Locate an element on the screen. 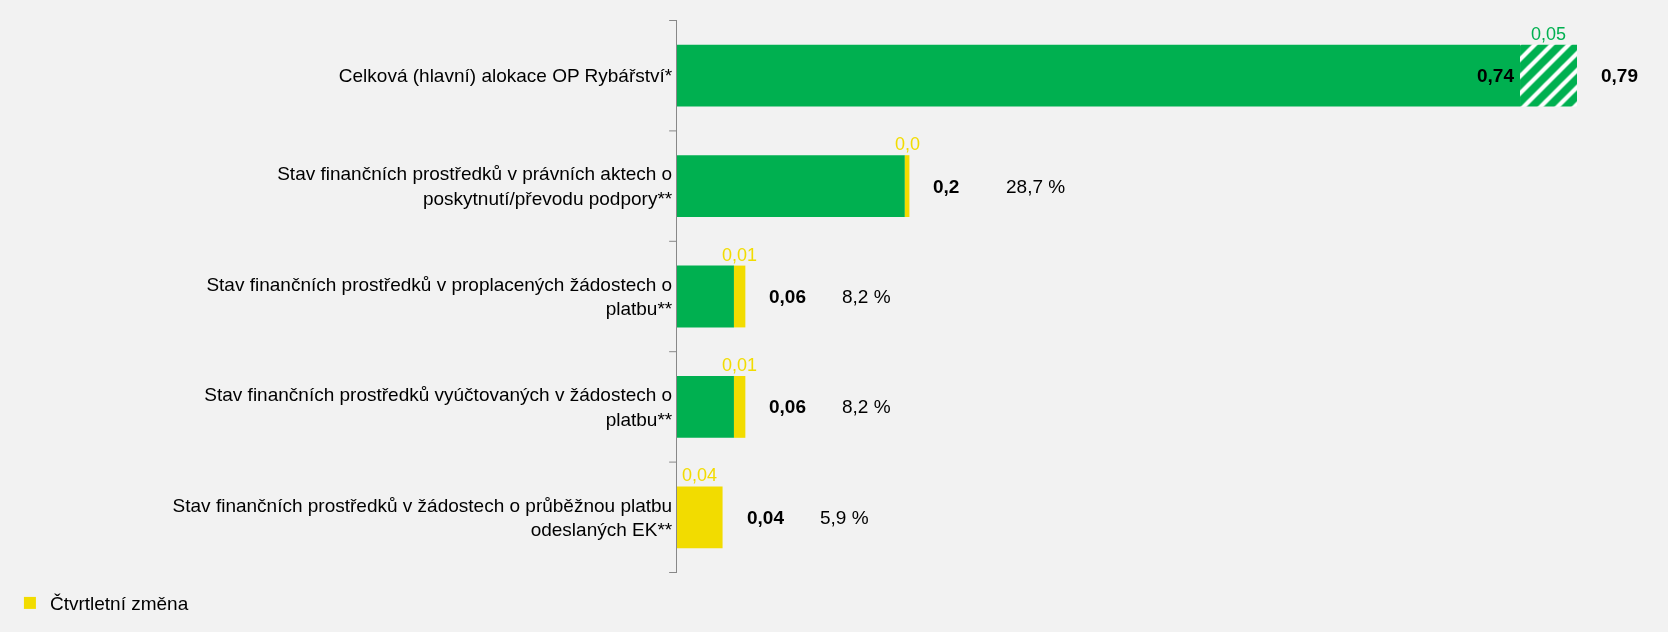  annotation: 28,7 % is located at coordinates (1036, 186).